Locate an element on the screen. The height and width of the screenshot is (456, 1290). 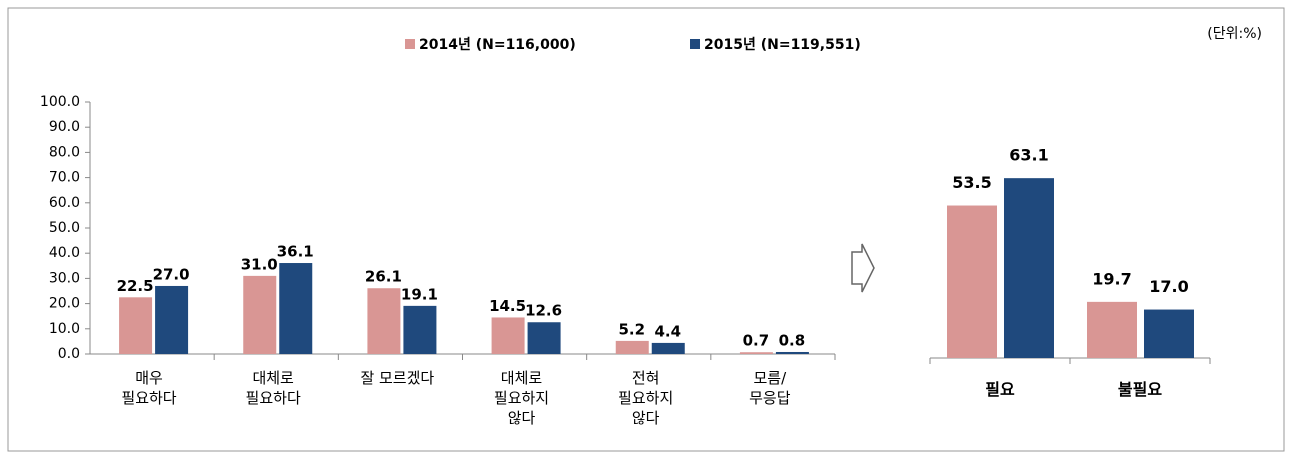
data-label: 0.8 is located at coordinates (792, 340).